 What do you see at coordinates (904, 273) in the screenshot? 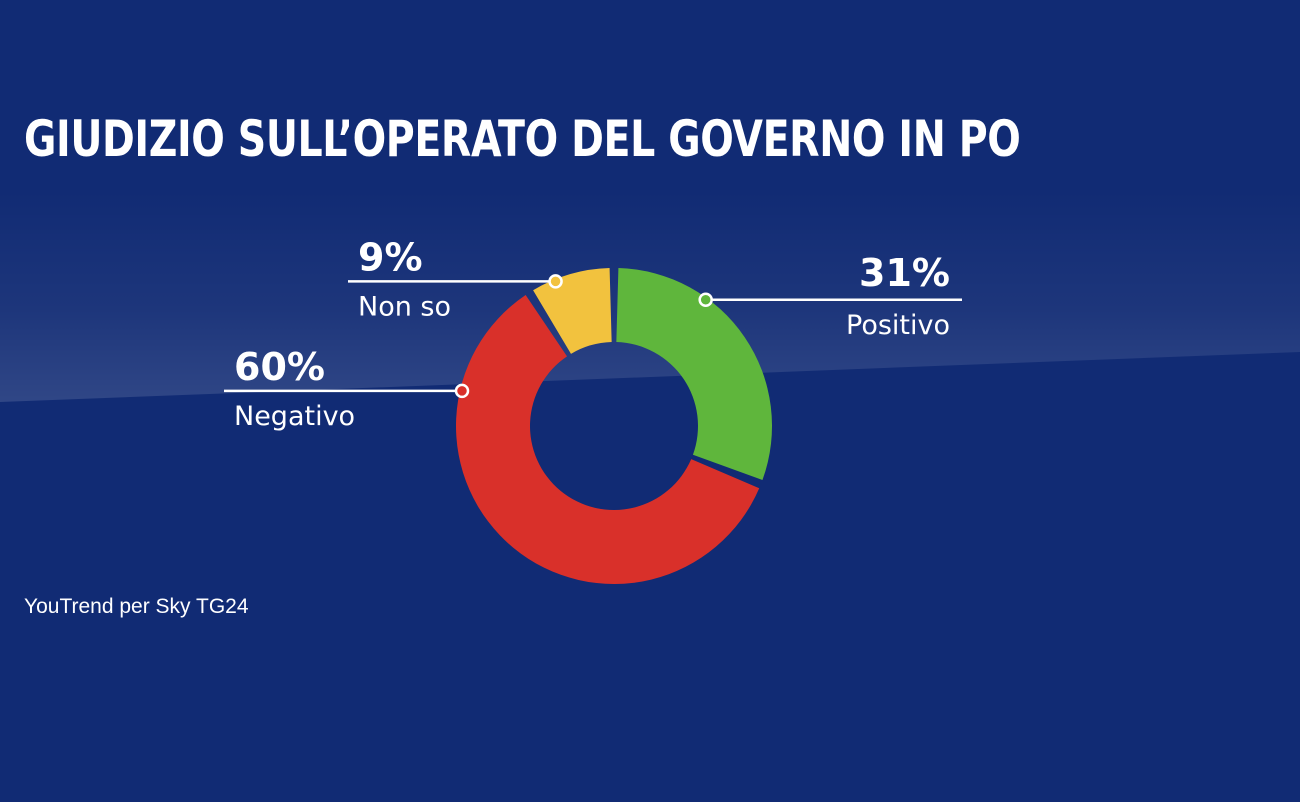
I see `data-label-positivo: 31%` at bounding box center [904, 273].